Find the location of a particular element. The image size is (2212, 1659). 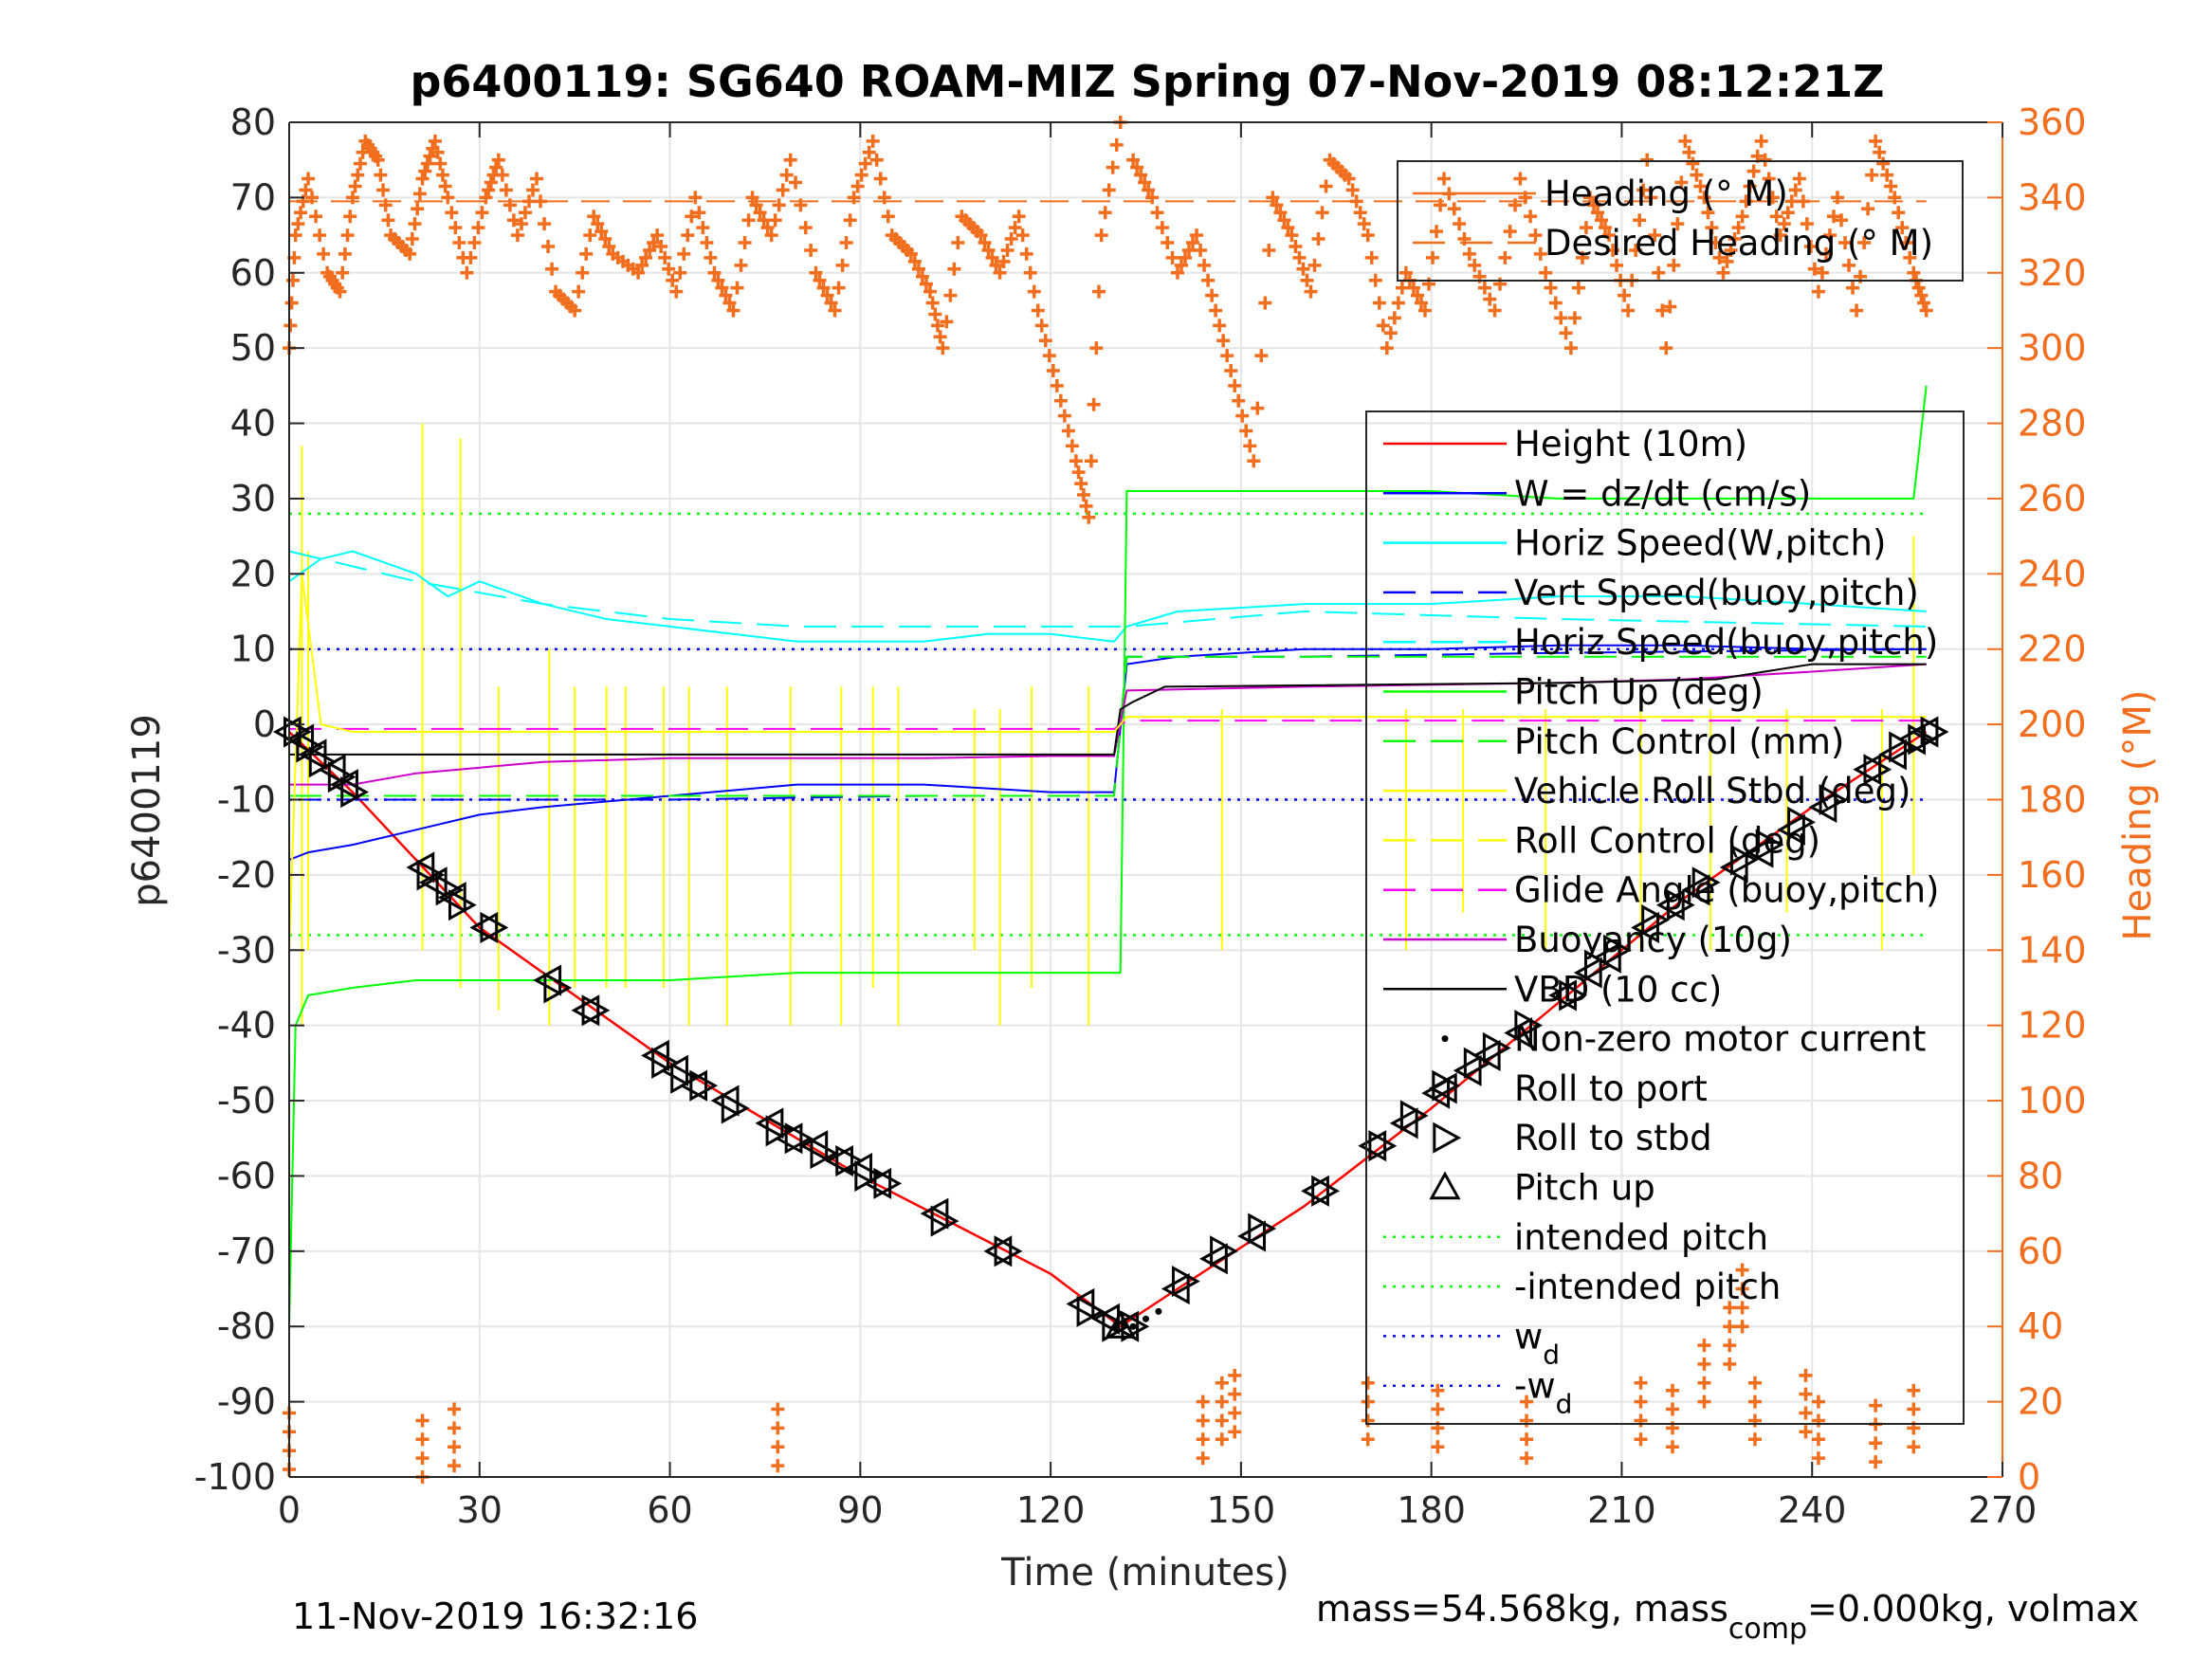

legend-label-pitch-up-deg: Pitch Up (deg) is located at coordinates (1639, 692).